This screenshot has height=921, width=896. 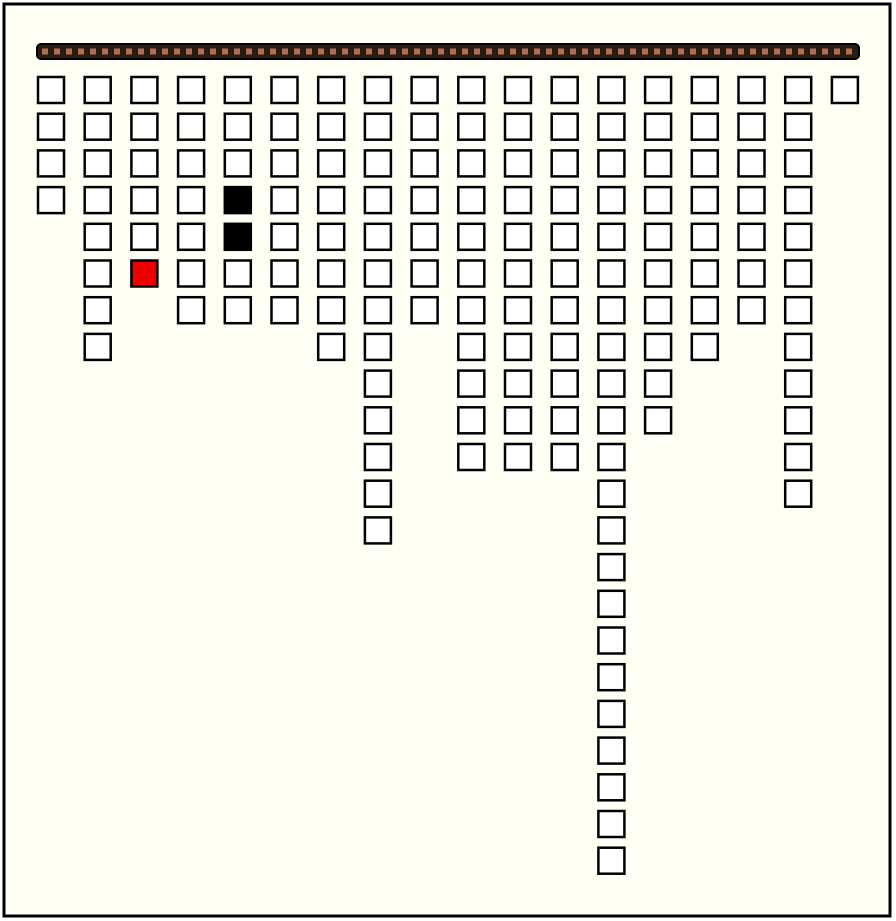 I want to click on red-cell, so click(x=144, y=273).